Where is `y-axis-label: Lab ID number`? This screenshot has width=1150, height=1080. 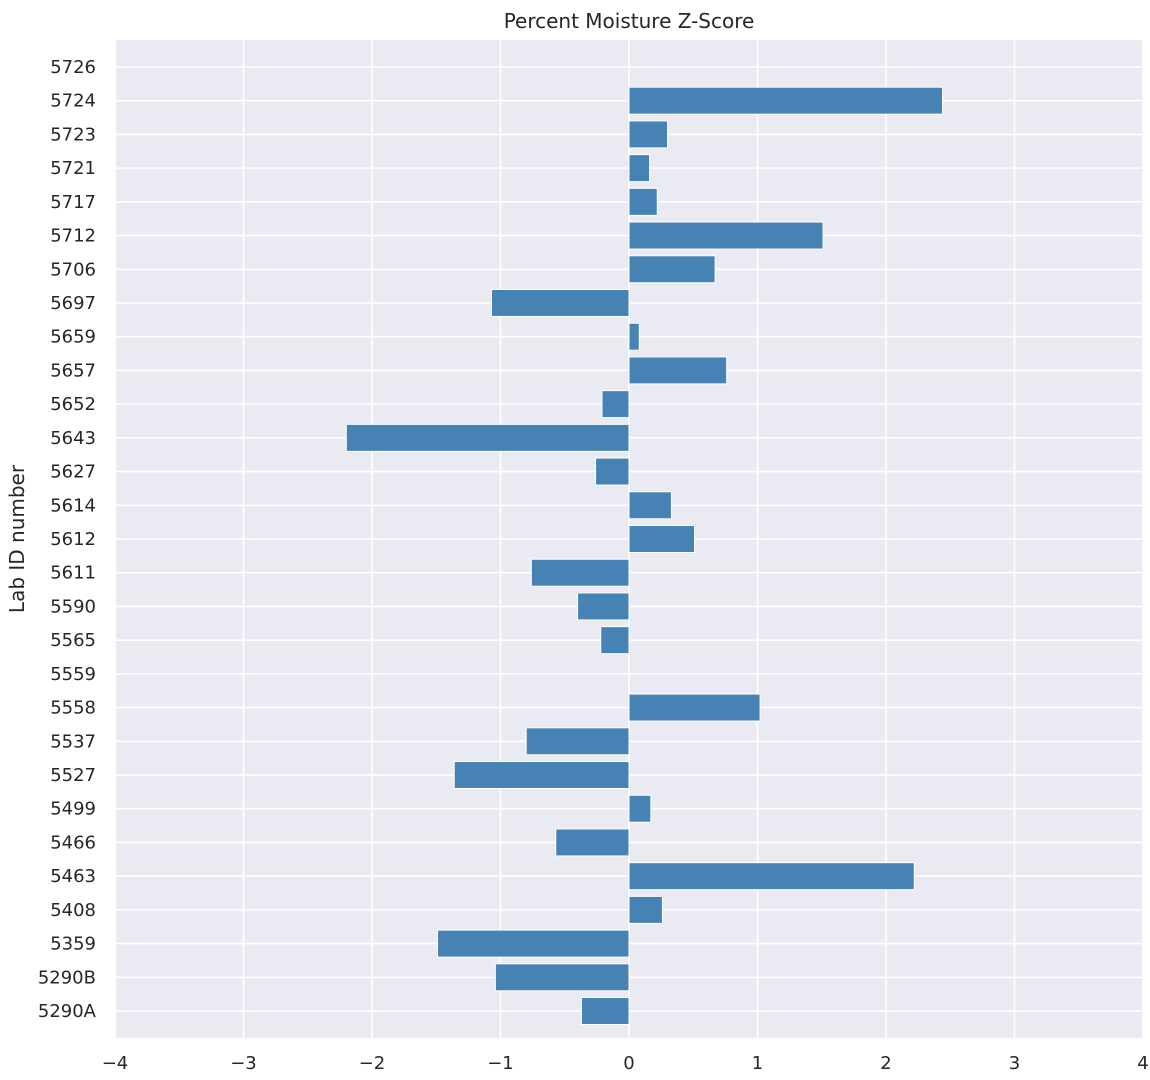 y-axis-label: Lab ID number is located at coordinates (17, 538).